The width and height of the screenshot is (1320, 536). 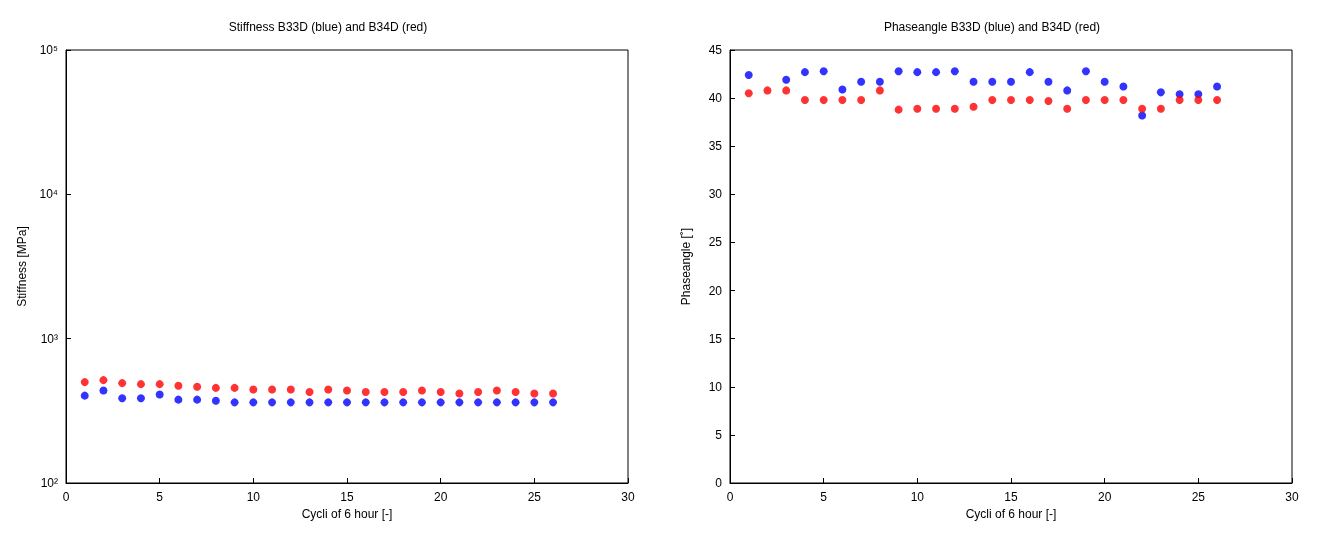 What do you see at coordinates (715, 98) in the screenshot?
I see `y-tick-label: 40` at bounding box center [715, 98].